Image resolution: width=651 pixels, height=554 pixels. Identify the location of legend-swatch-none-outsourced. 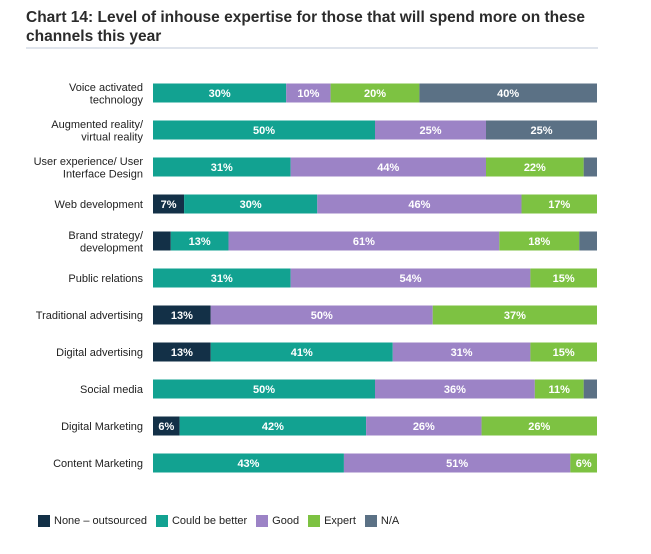
(44, 521).